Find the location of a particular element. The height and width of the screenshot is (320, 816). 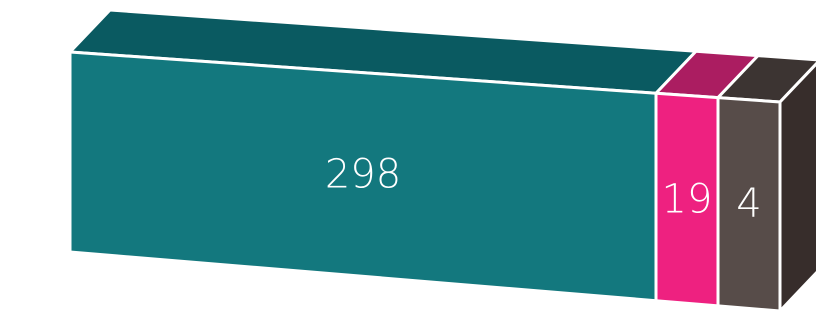

data-label-1: 19 is located at coordinates (687, 199).